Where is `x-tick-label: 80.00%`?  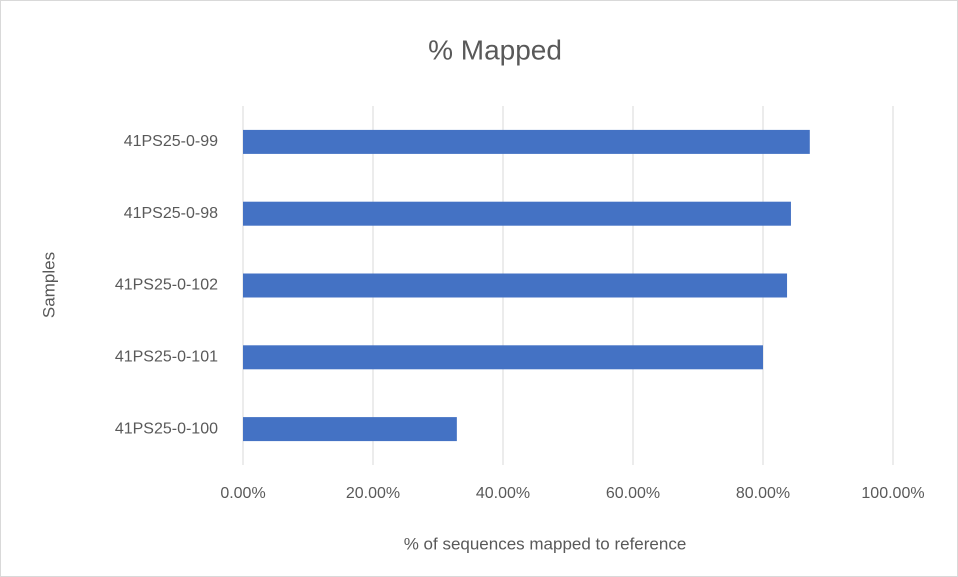
x-tick-label: 80.00% is located at coordinates (763, 493).